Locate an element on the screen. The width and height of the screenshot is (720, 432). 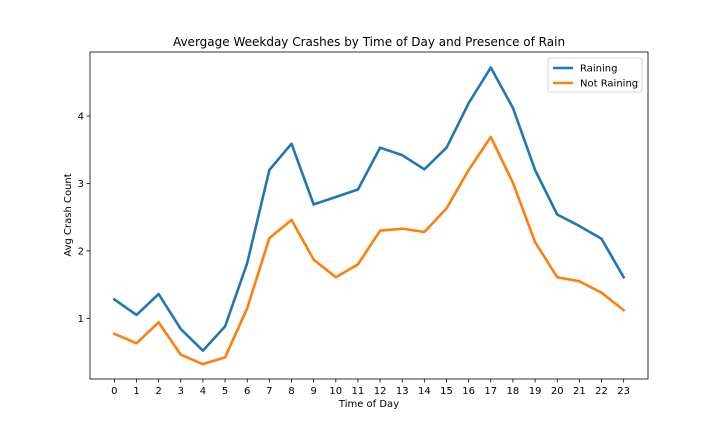
y-axis-label: Avg Crash Count is located at coordinates (68, 214).